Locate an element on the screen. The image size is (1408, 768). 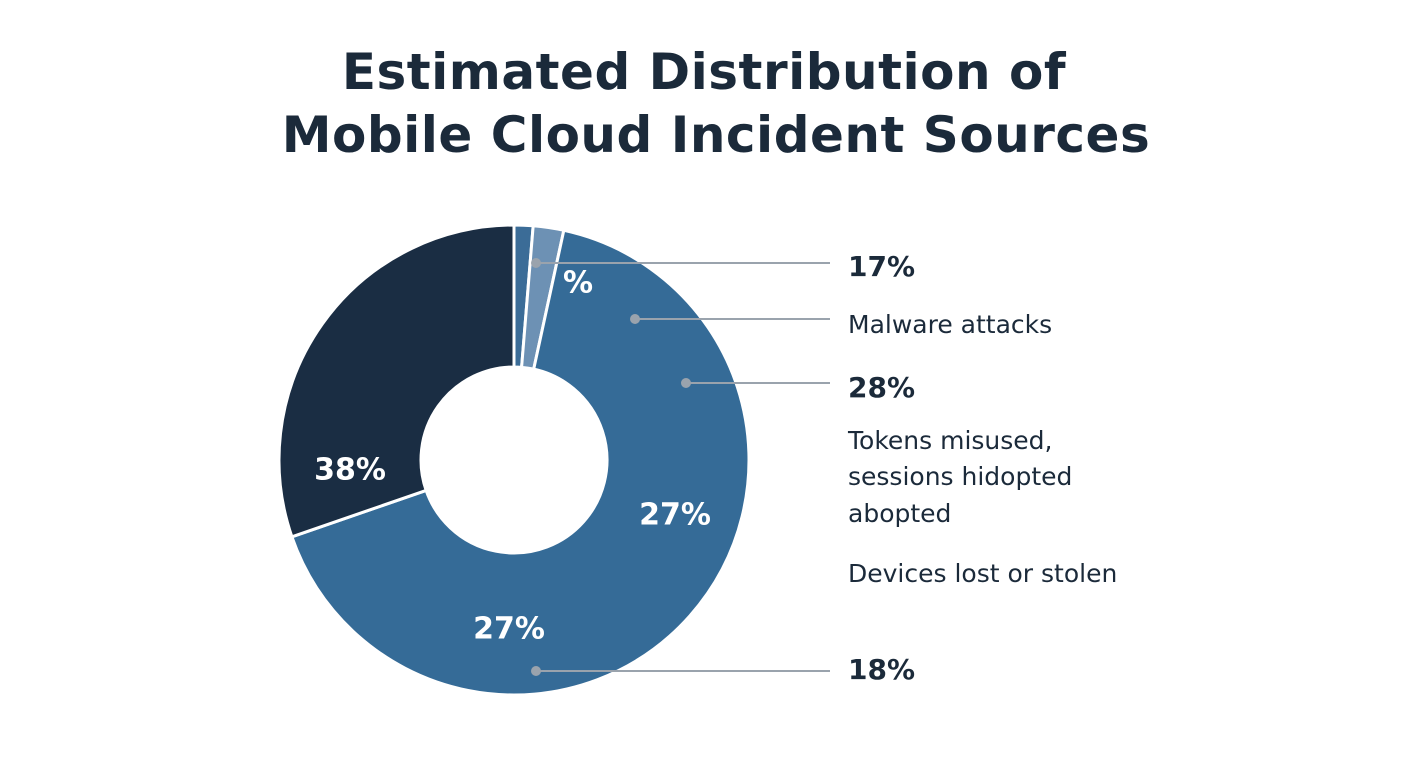
slice-label: 38% is located at coordinates (350, 470).